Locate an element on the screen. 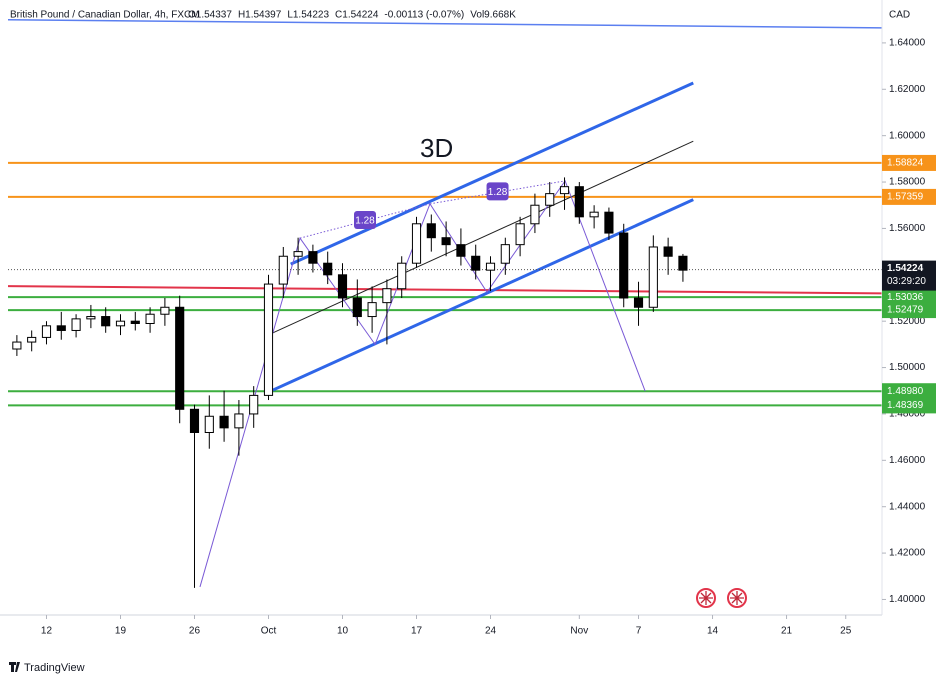 This screenshot has height=692, width=936. x-tick-label: 19 is located at coordinates (121, 631).